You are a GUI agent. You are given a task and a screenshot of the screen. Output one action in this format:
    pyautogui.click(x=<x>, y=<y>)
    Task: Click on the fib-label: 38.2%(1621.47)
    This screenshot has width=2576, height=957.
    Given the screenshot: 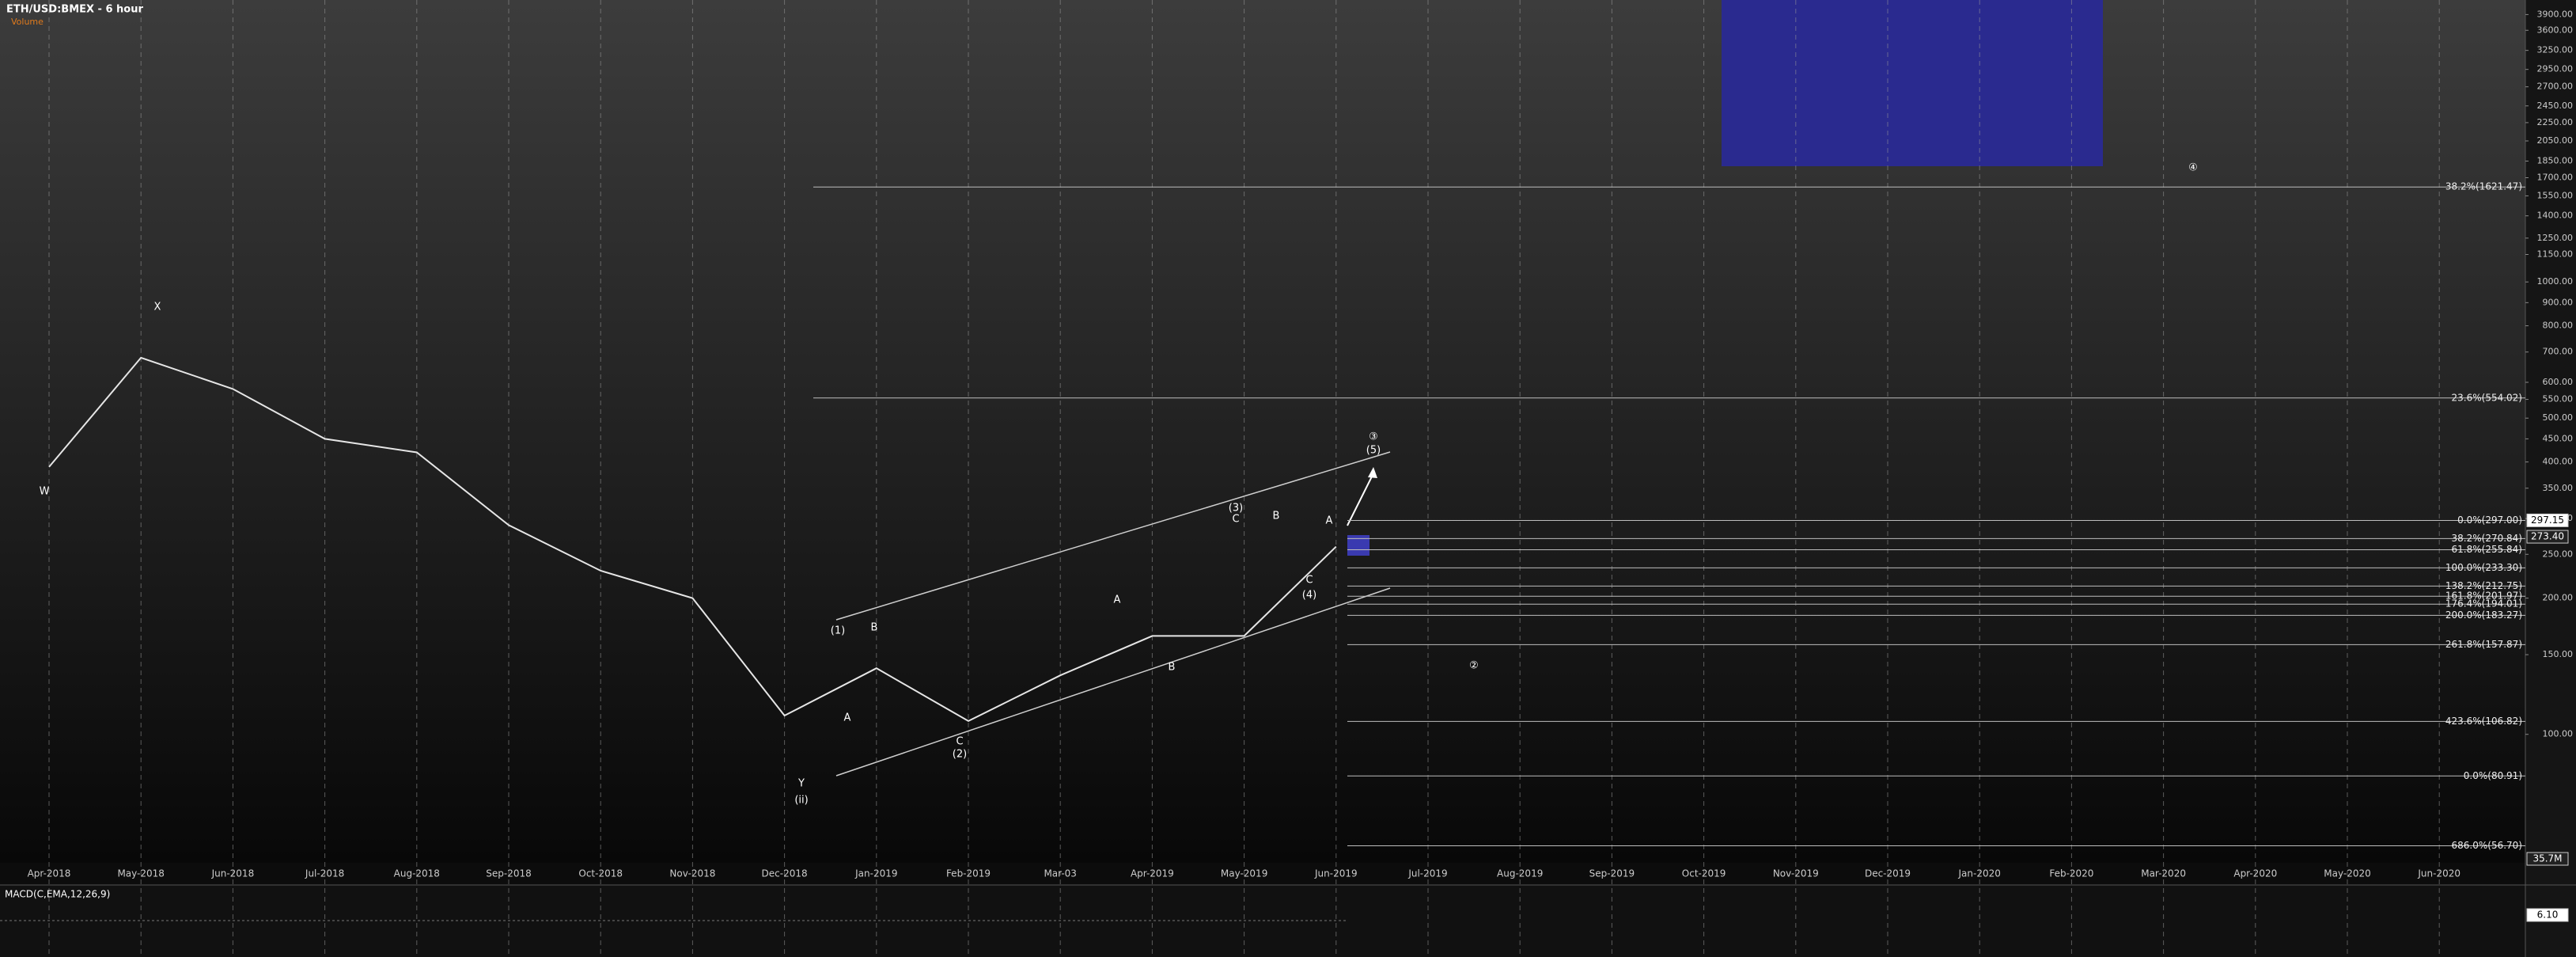 What is the action you would take?
    pyautogui.click(x=2483, y=187)
    